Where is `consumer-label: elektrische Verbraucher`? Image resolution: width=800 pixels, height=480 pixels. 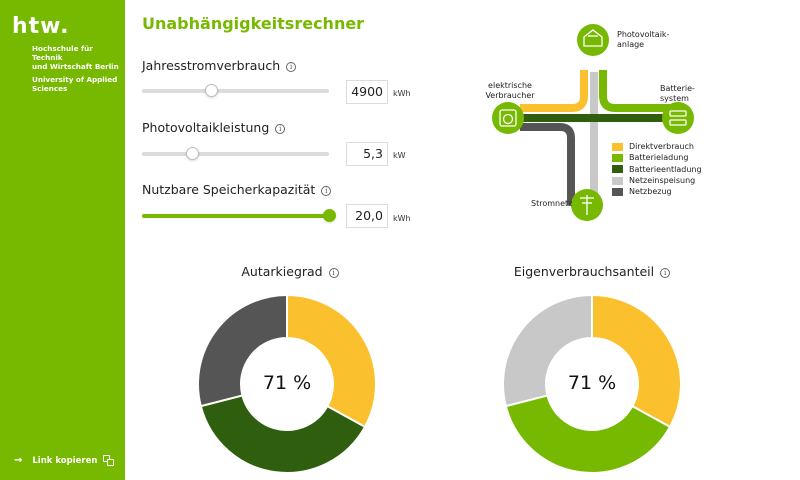
consumer-label: elektrische Verbraucher is located at coordinates (510, 90).